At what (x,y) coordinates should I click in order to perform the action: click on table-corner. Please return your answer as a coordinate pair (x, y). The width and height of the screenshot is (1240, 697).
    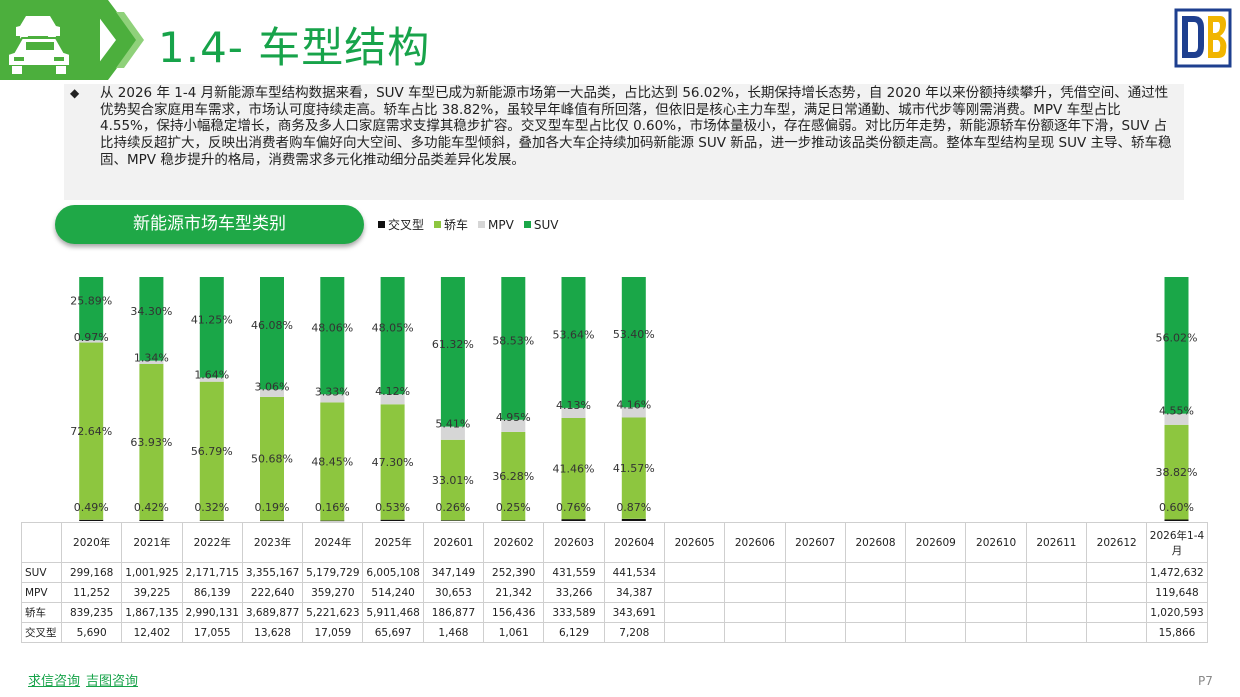
    Looking at the image, I should click on (41, 542).